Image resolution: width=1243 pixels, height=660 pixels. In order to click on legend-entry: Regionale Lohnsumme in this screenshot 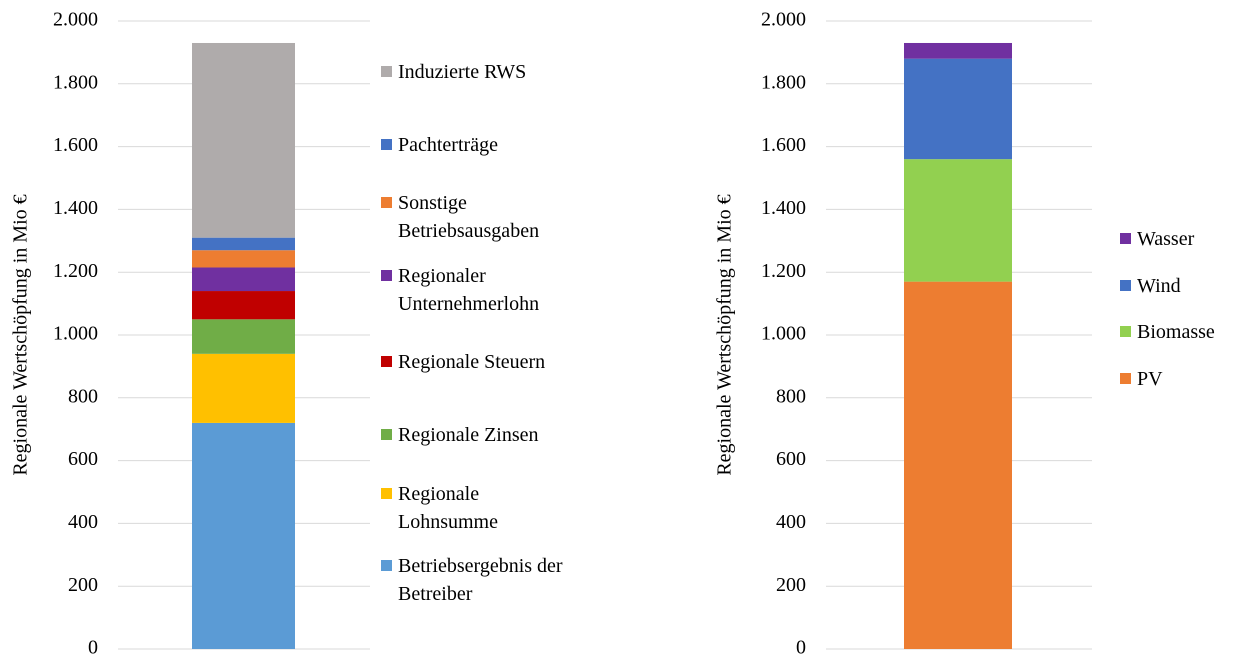, I will do `click(481, 508)`.